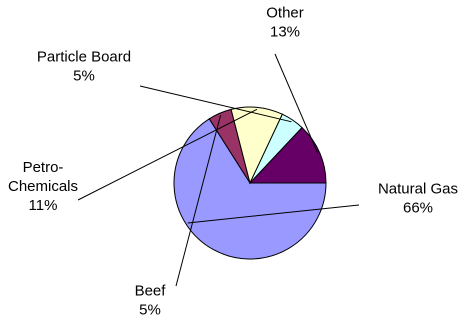 The height and width of the screenshot is (335, 475). Describe the element at coordinates (198, 200) in the screenshot. I see `leader-line-beef` at that location.